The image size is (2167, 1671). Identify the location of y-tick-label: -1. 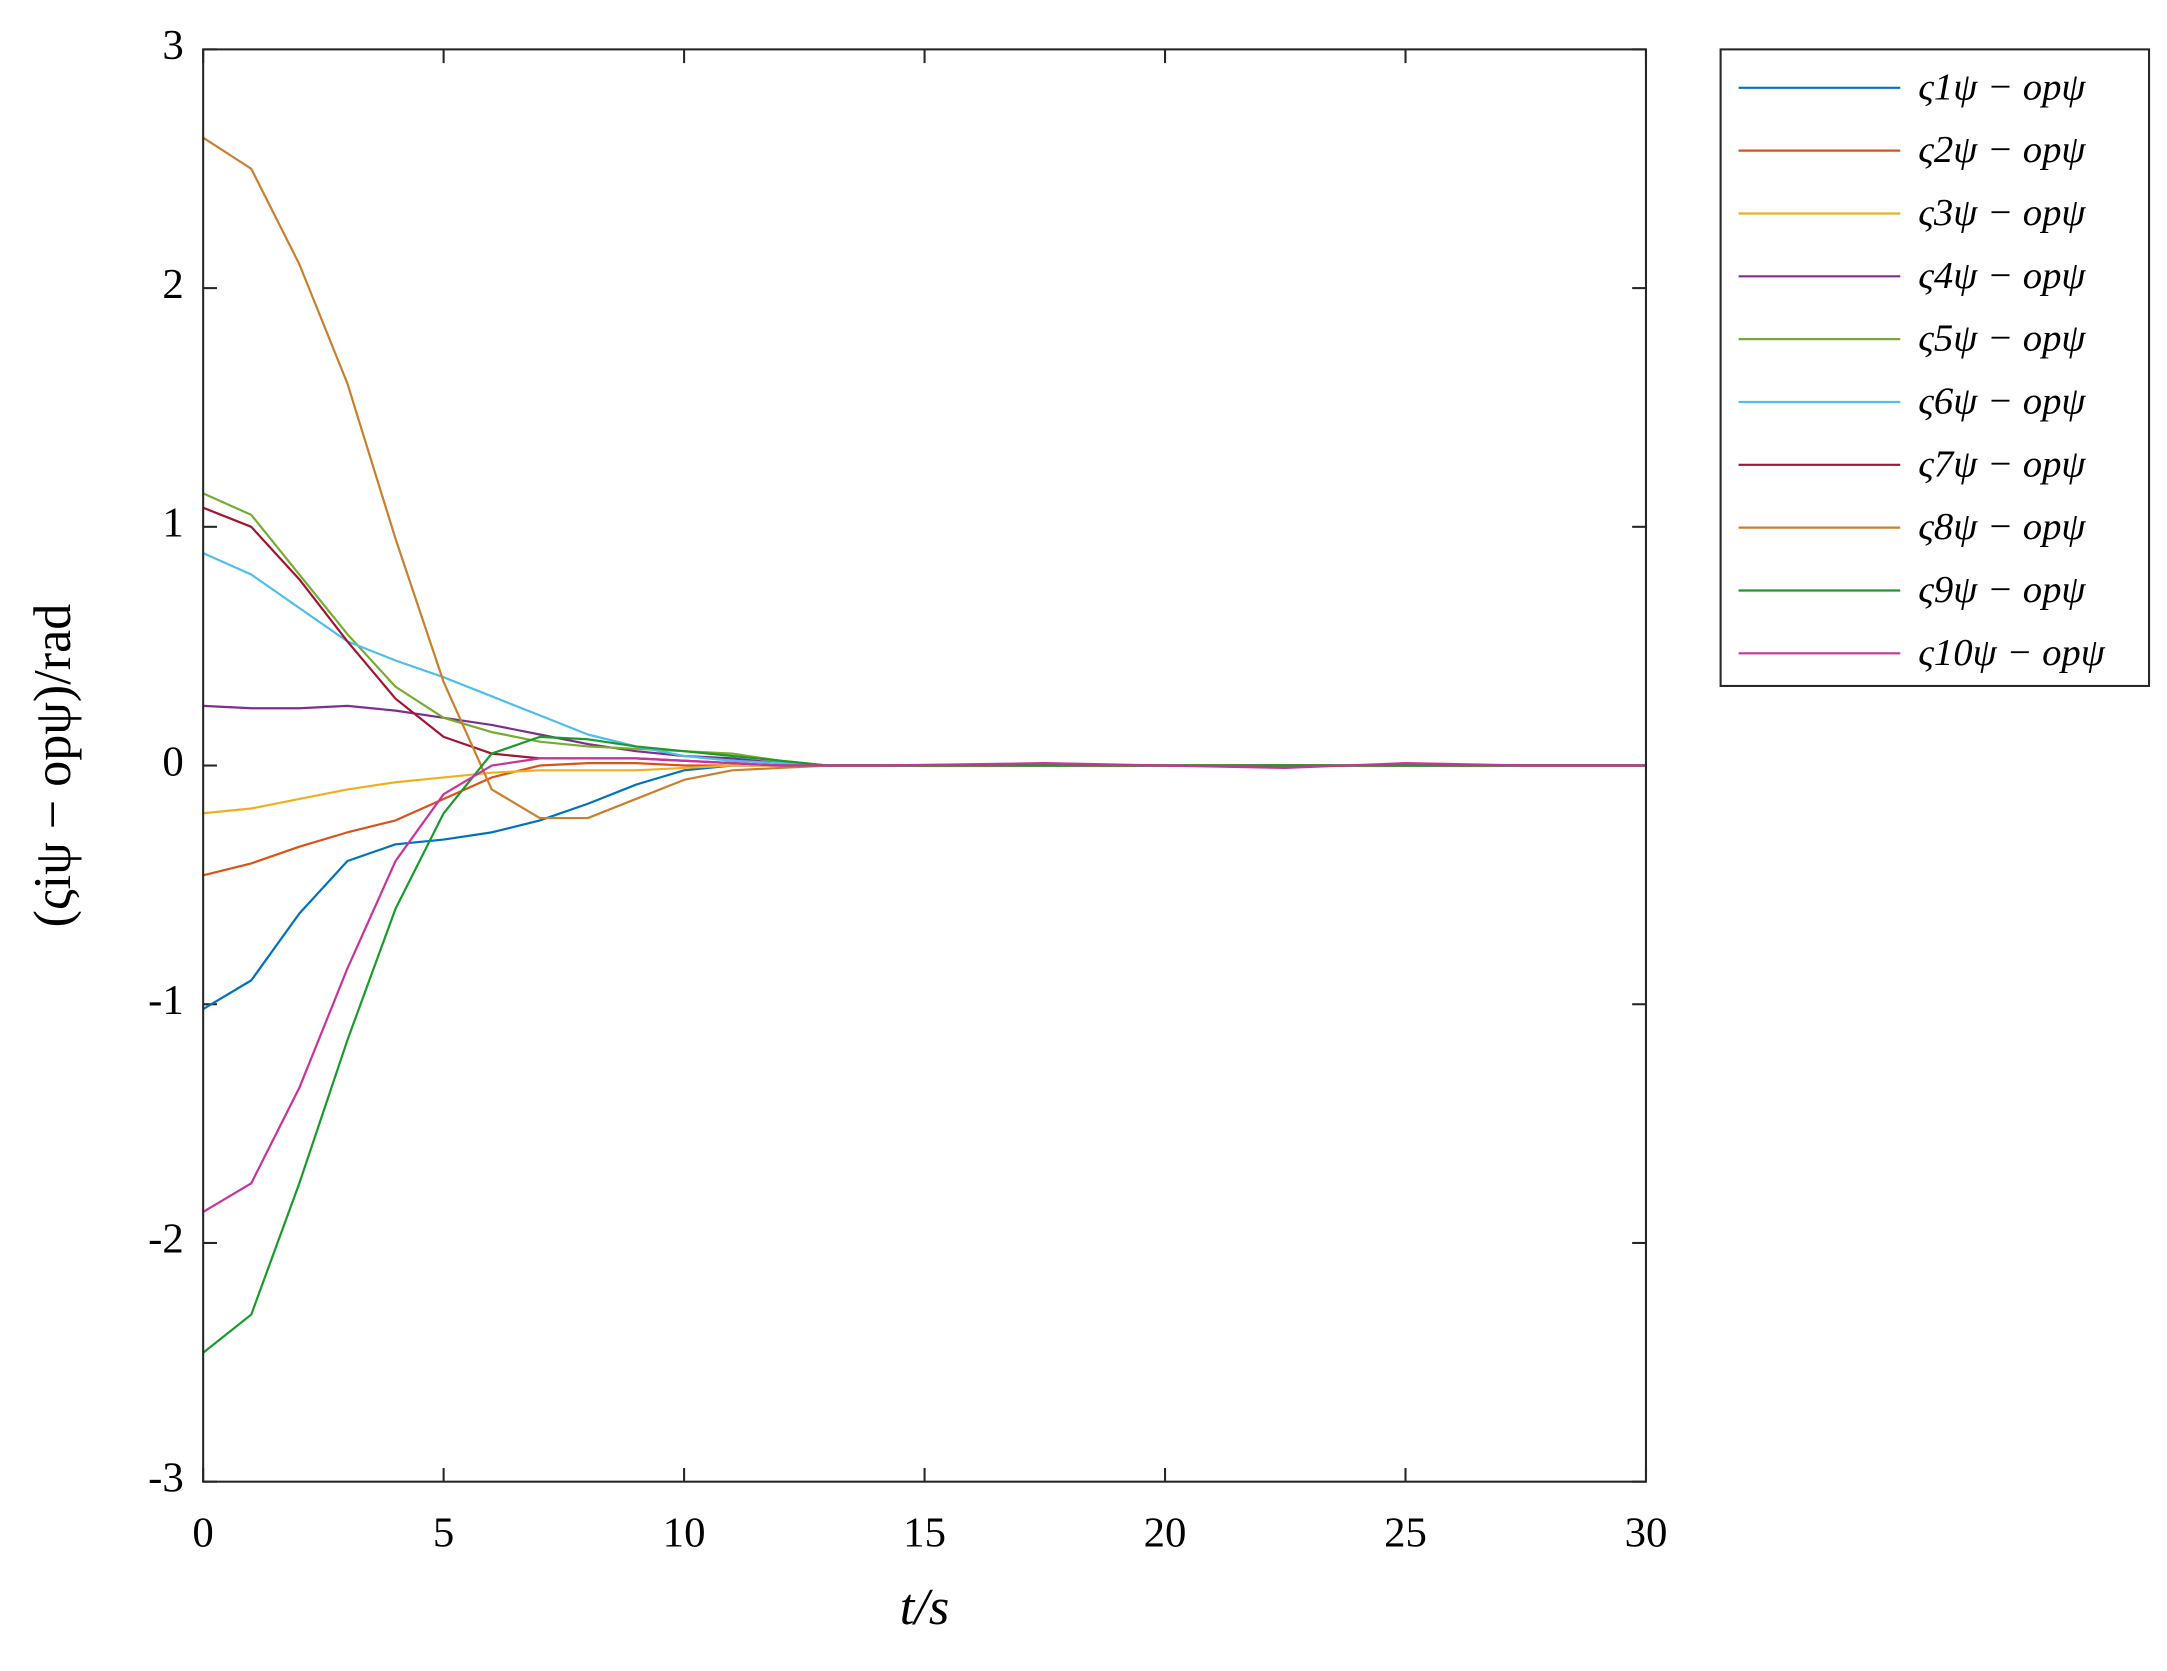
(166, 1000).